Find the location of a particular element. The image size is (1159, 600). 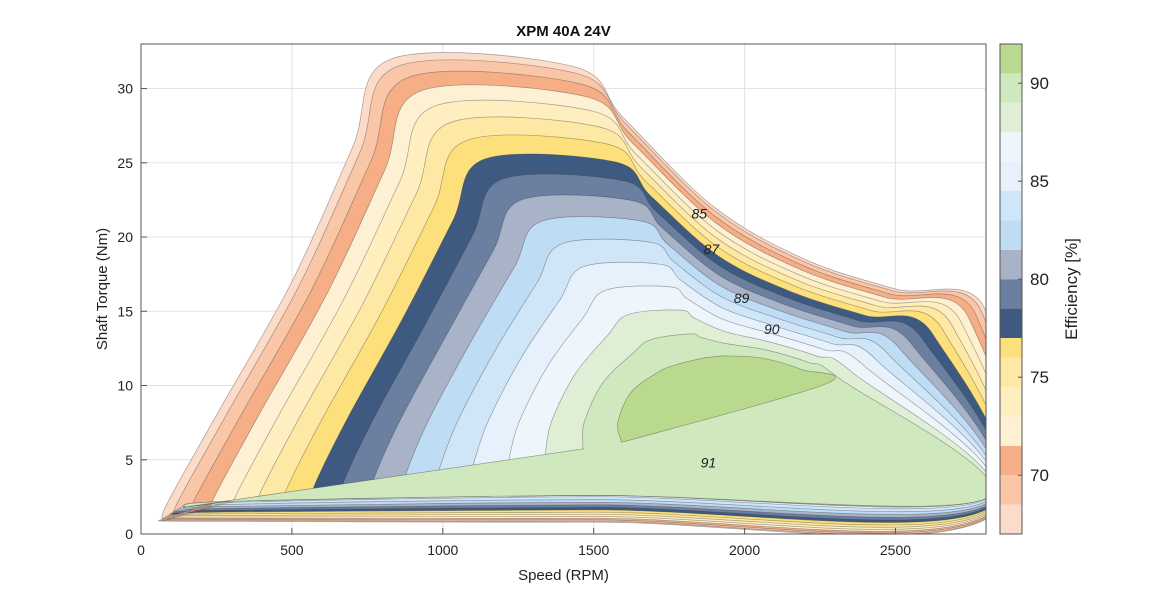

y-axis-ticks: 0 5 10 15 20 25 30 is located at coordinates (132, 311).